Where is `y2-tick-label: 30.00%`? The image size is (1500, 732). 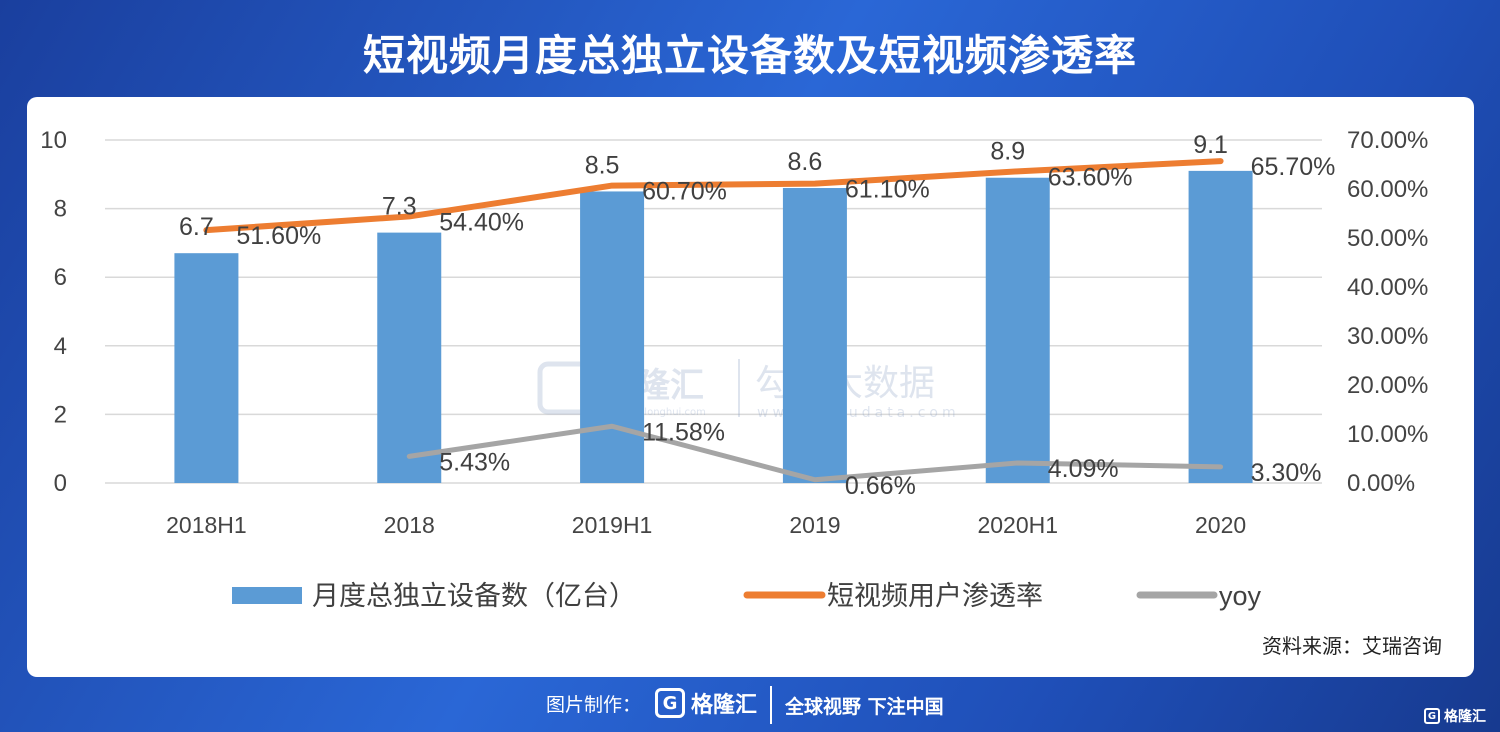 y2-tick-label: 30.00% is located at coordinates (1387, 336).